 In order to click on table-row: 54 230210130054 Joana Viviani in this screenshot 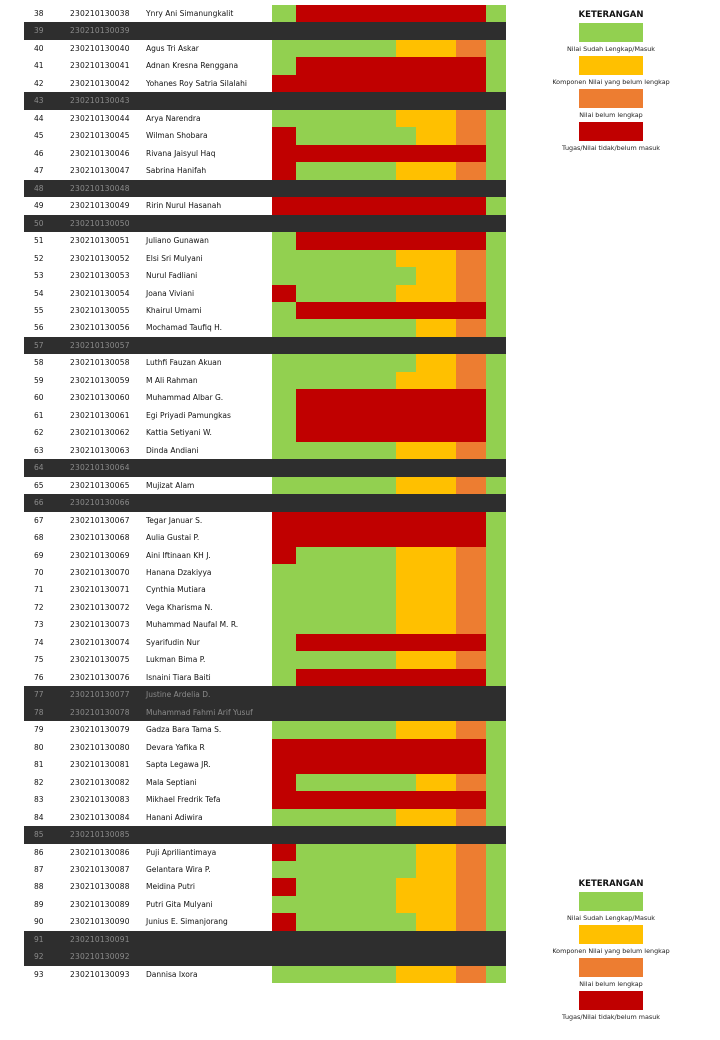, I will do `click(265, 293)`.